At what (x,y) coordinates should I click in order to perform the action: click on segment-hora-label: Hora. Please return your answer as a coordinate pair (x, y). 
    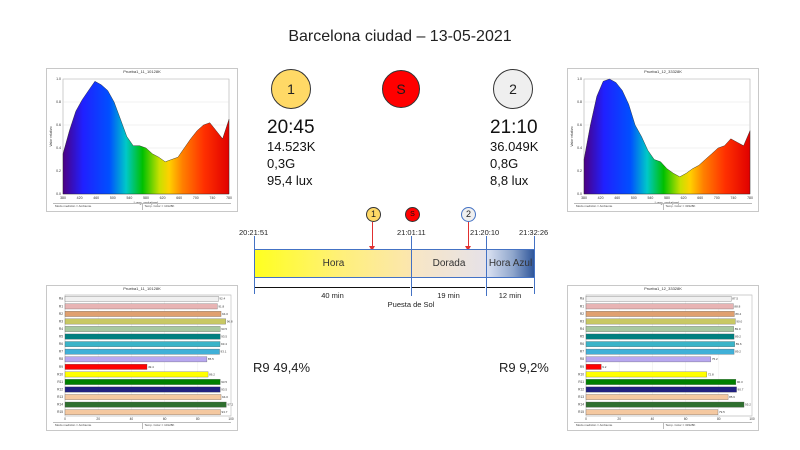
    Looking at the image, I should click on (333, 263).